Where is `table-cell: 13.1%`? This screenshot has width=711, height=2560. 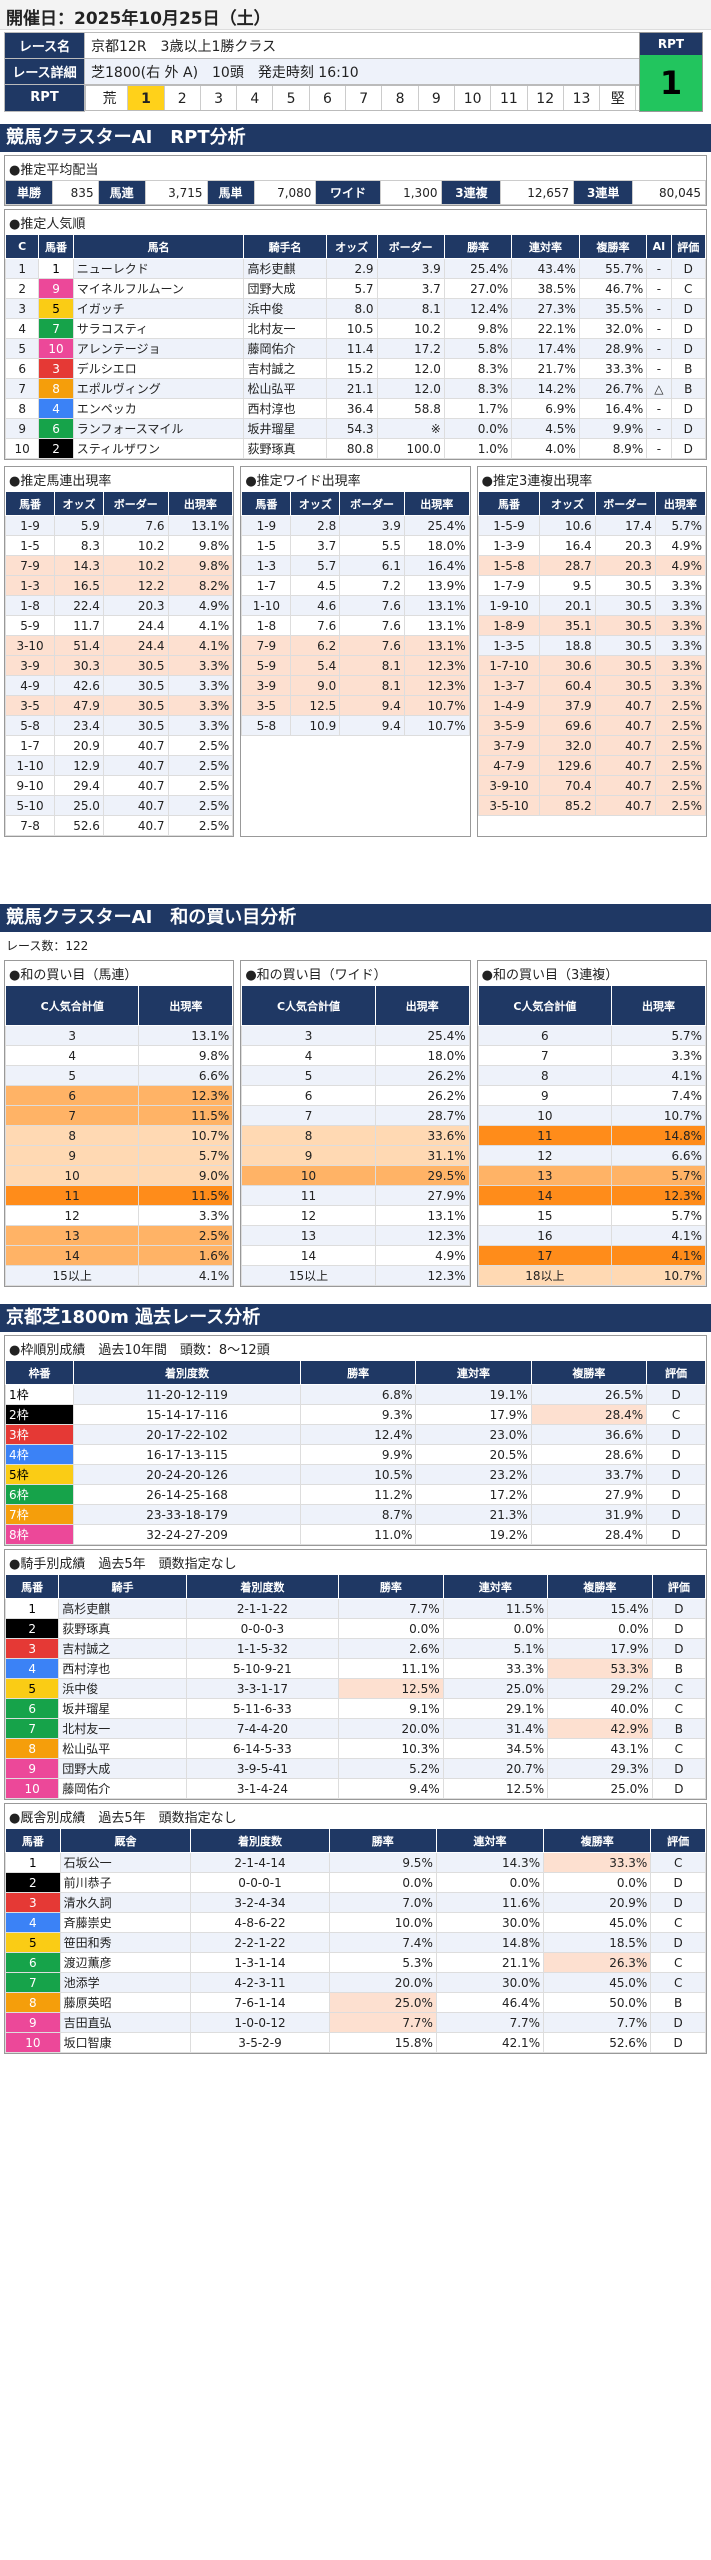 table-cell: 13.1% is located at coordinates (200, 525).